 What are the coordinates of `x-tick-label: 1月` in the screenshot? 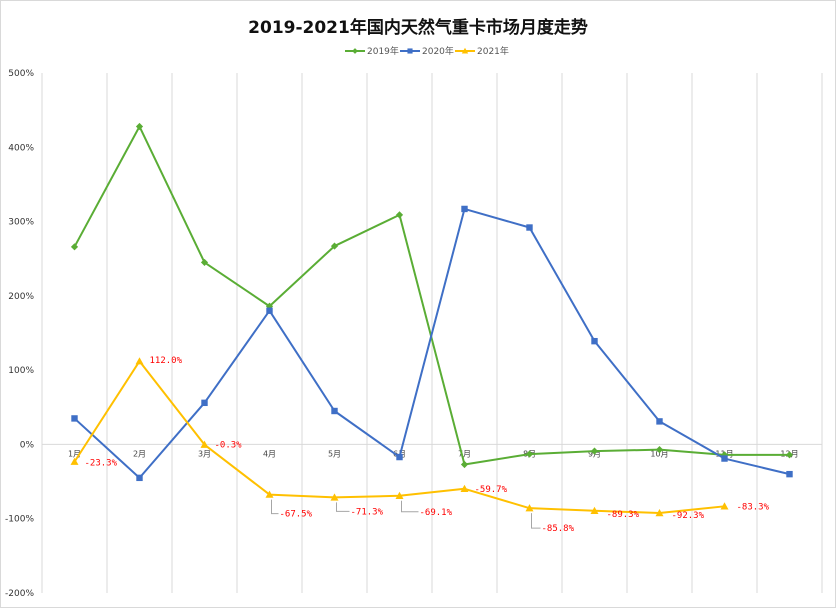 It's located at (74, 453).